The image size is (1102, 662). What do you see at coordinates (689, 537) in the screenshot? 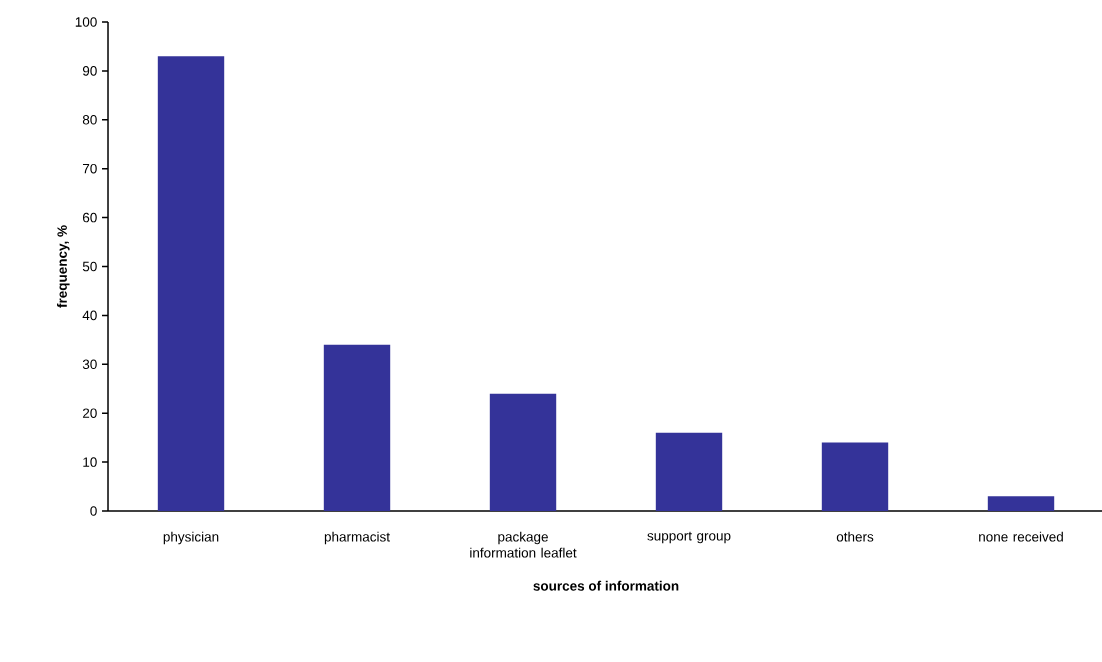
I see `x-tick-label: support group` at bounding box center [689, 537].